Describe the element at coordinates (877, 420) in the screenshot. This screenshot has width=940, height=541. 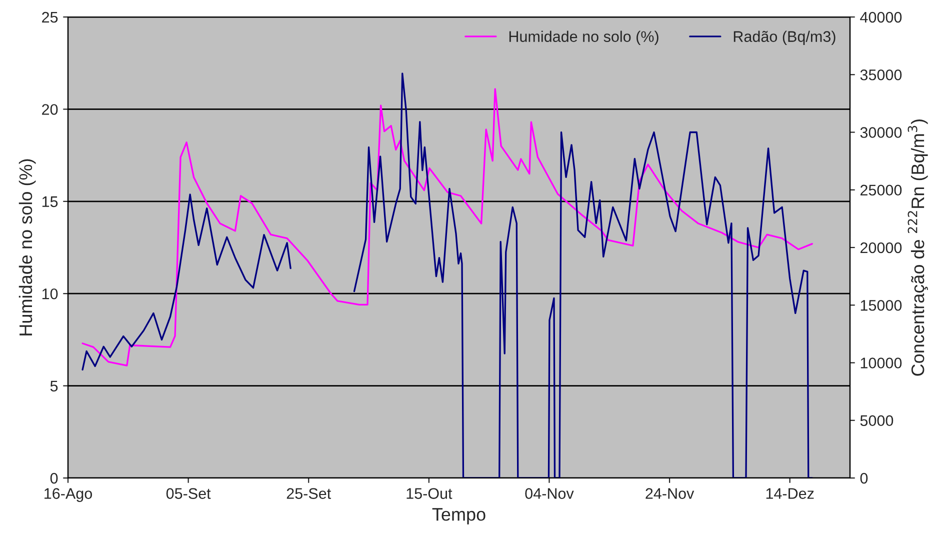
I see `y2-tick-label: 5000` at that location.